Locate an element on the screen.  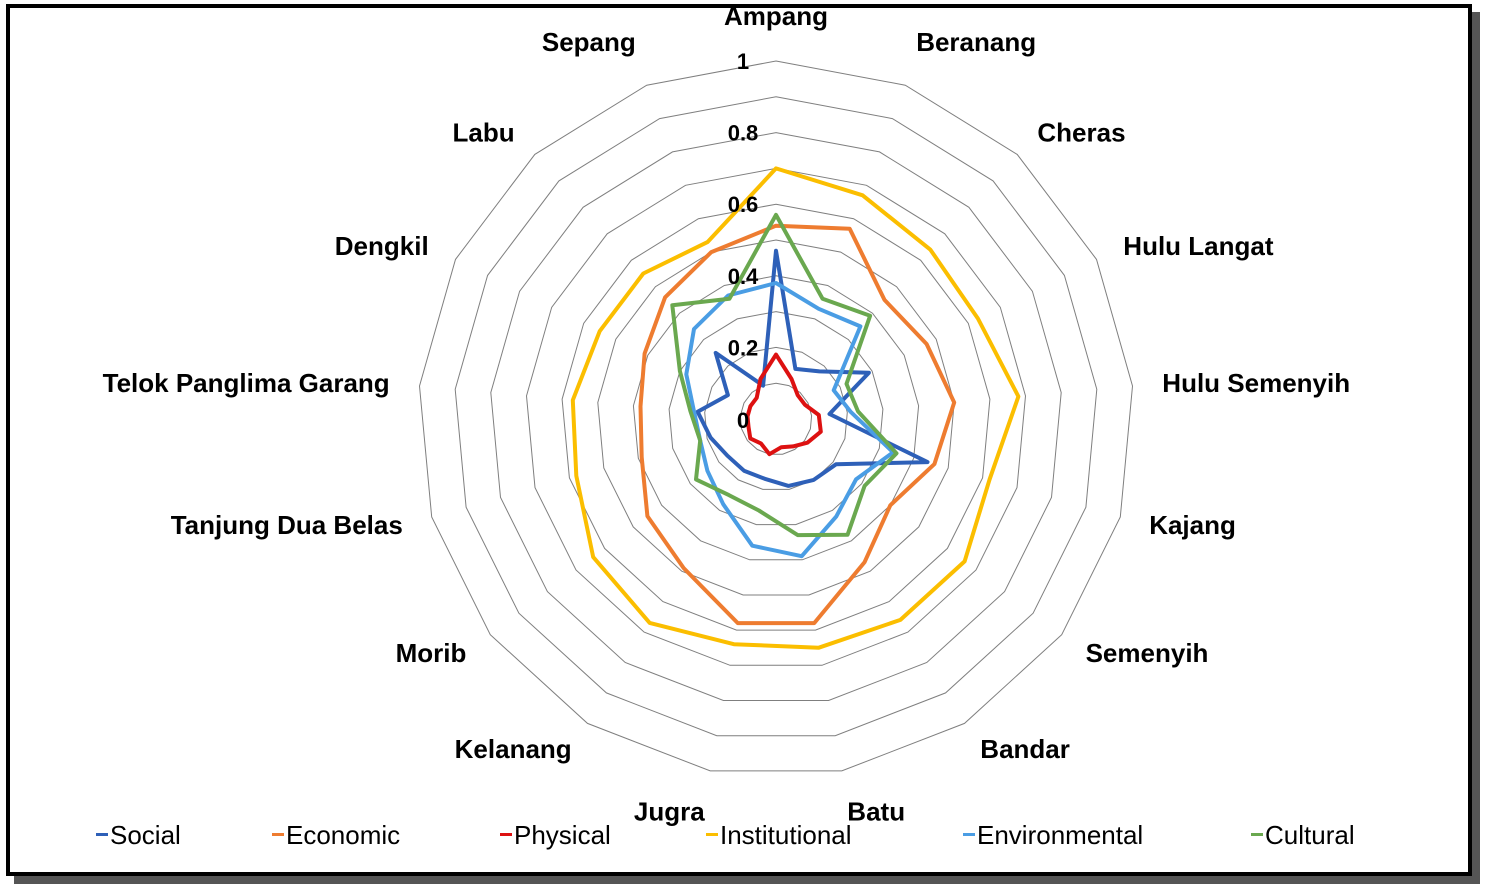
legend-item-cultural: Cultural is located at coordinates (1303, 835).